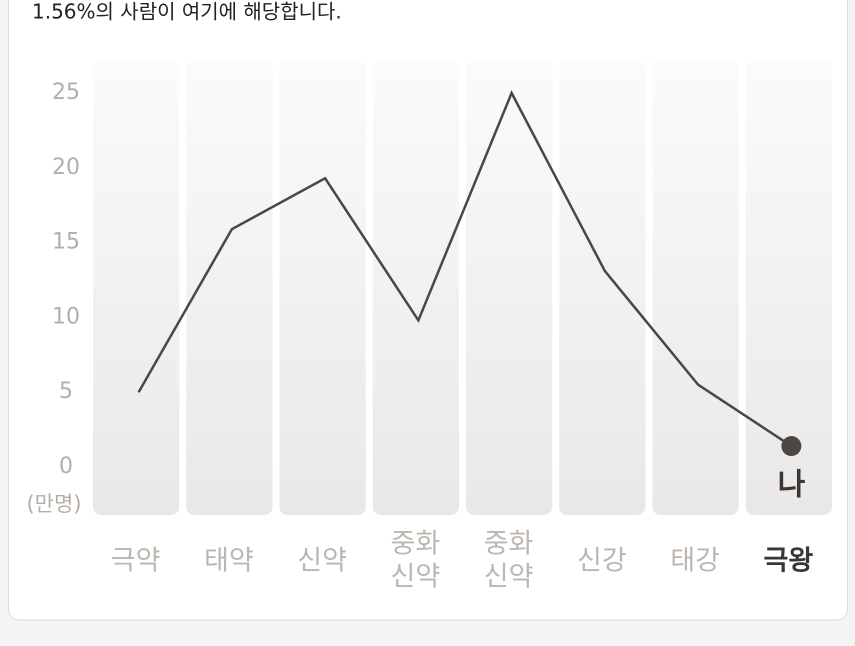 The width and height of the screenshot is (855, 646). Describe the element at coordinates (66, 242) in the screenshot. I see `y-tick-label: 15` at that location.